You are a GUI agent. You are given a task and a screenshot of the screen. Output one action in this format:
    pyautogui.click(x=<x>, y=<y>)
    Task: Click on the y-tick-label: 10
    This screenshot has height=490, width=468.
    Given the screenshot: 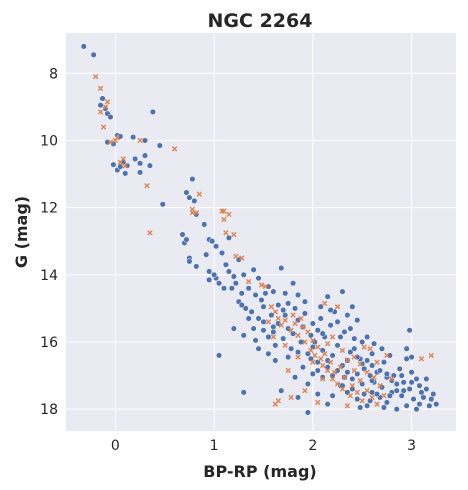 What is the action you would take?
    pyautogui.click(x=49, y=141)
    